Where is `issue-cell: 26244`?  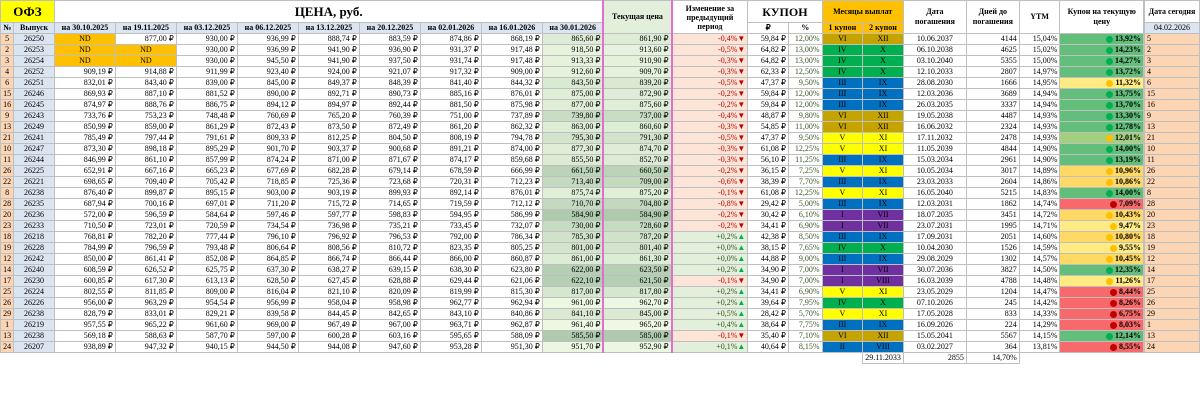 issue-cell: 26244 is located at coordinates (34, 160).